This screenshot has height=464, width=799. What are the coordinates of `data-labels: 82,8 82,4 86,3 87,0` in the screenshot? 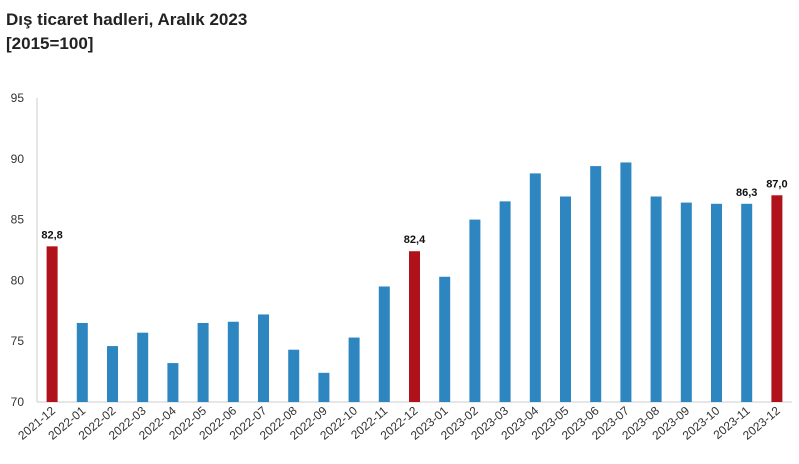 It's located at (414, 212).